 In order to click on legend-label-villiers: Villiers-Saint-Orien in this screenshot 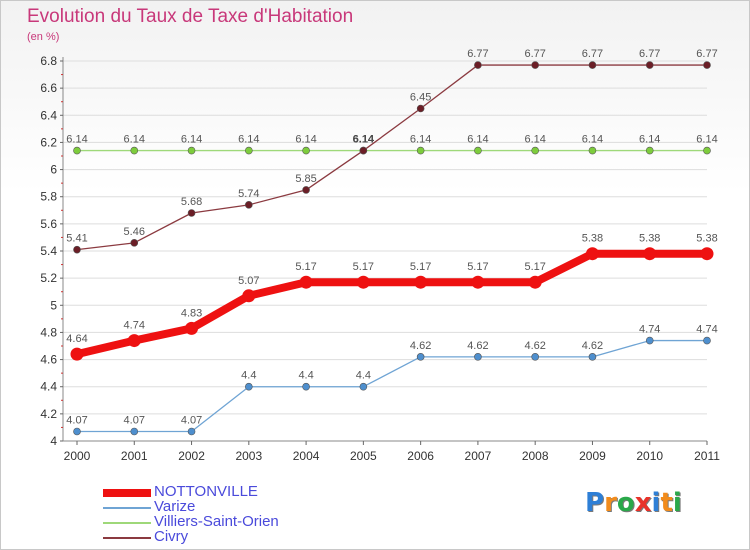, I will do `click(216, 521)`.